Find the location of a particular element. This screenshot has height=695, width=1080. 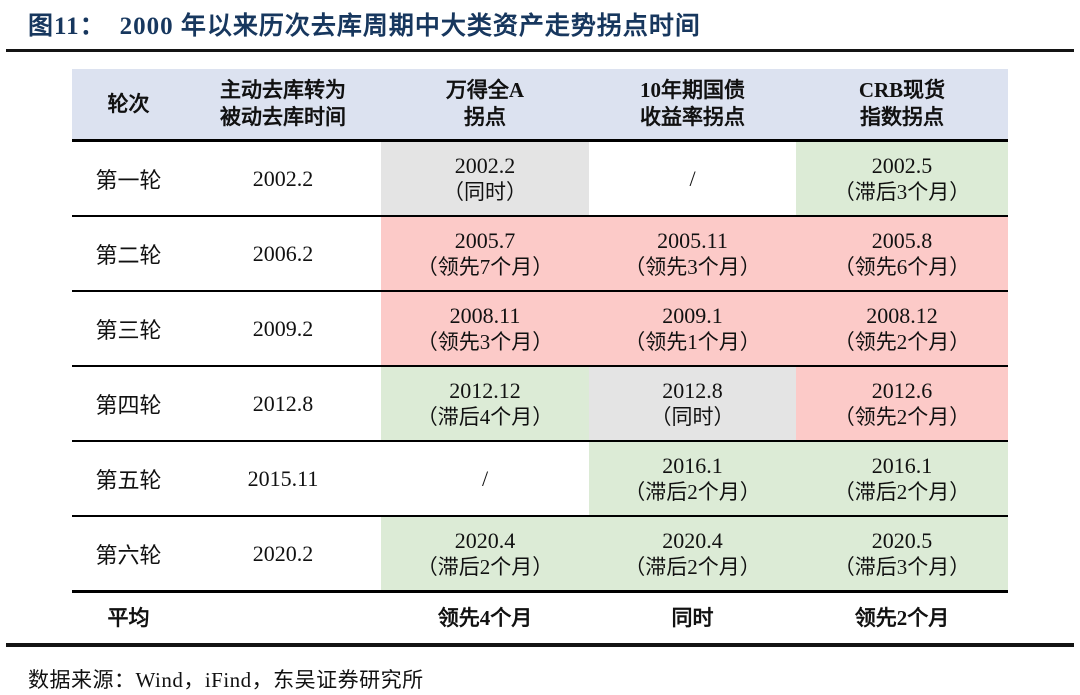

turning-point-cell: 2005.7 （领先7个月） is located at coordinates (485, 254).